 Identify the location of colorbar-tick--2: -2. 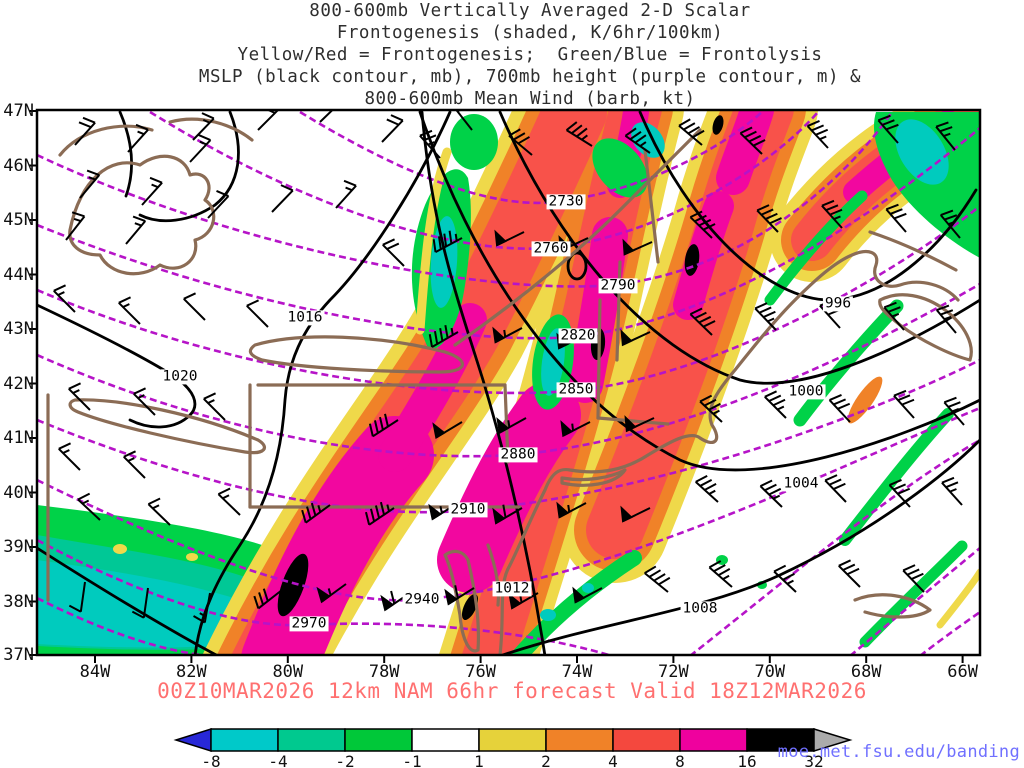
(345, 760).